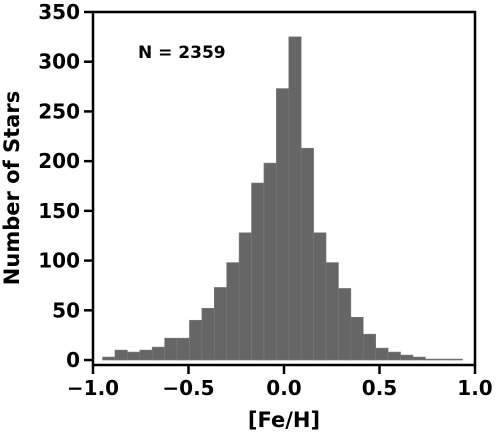 The height and width of the screenshot is (435, 500). I want to click on y-tick-label: 250, so click(59, 111).